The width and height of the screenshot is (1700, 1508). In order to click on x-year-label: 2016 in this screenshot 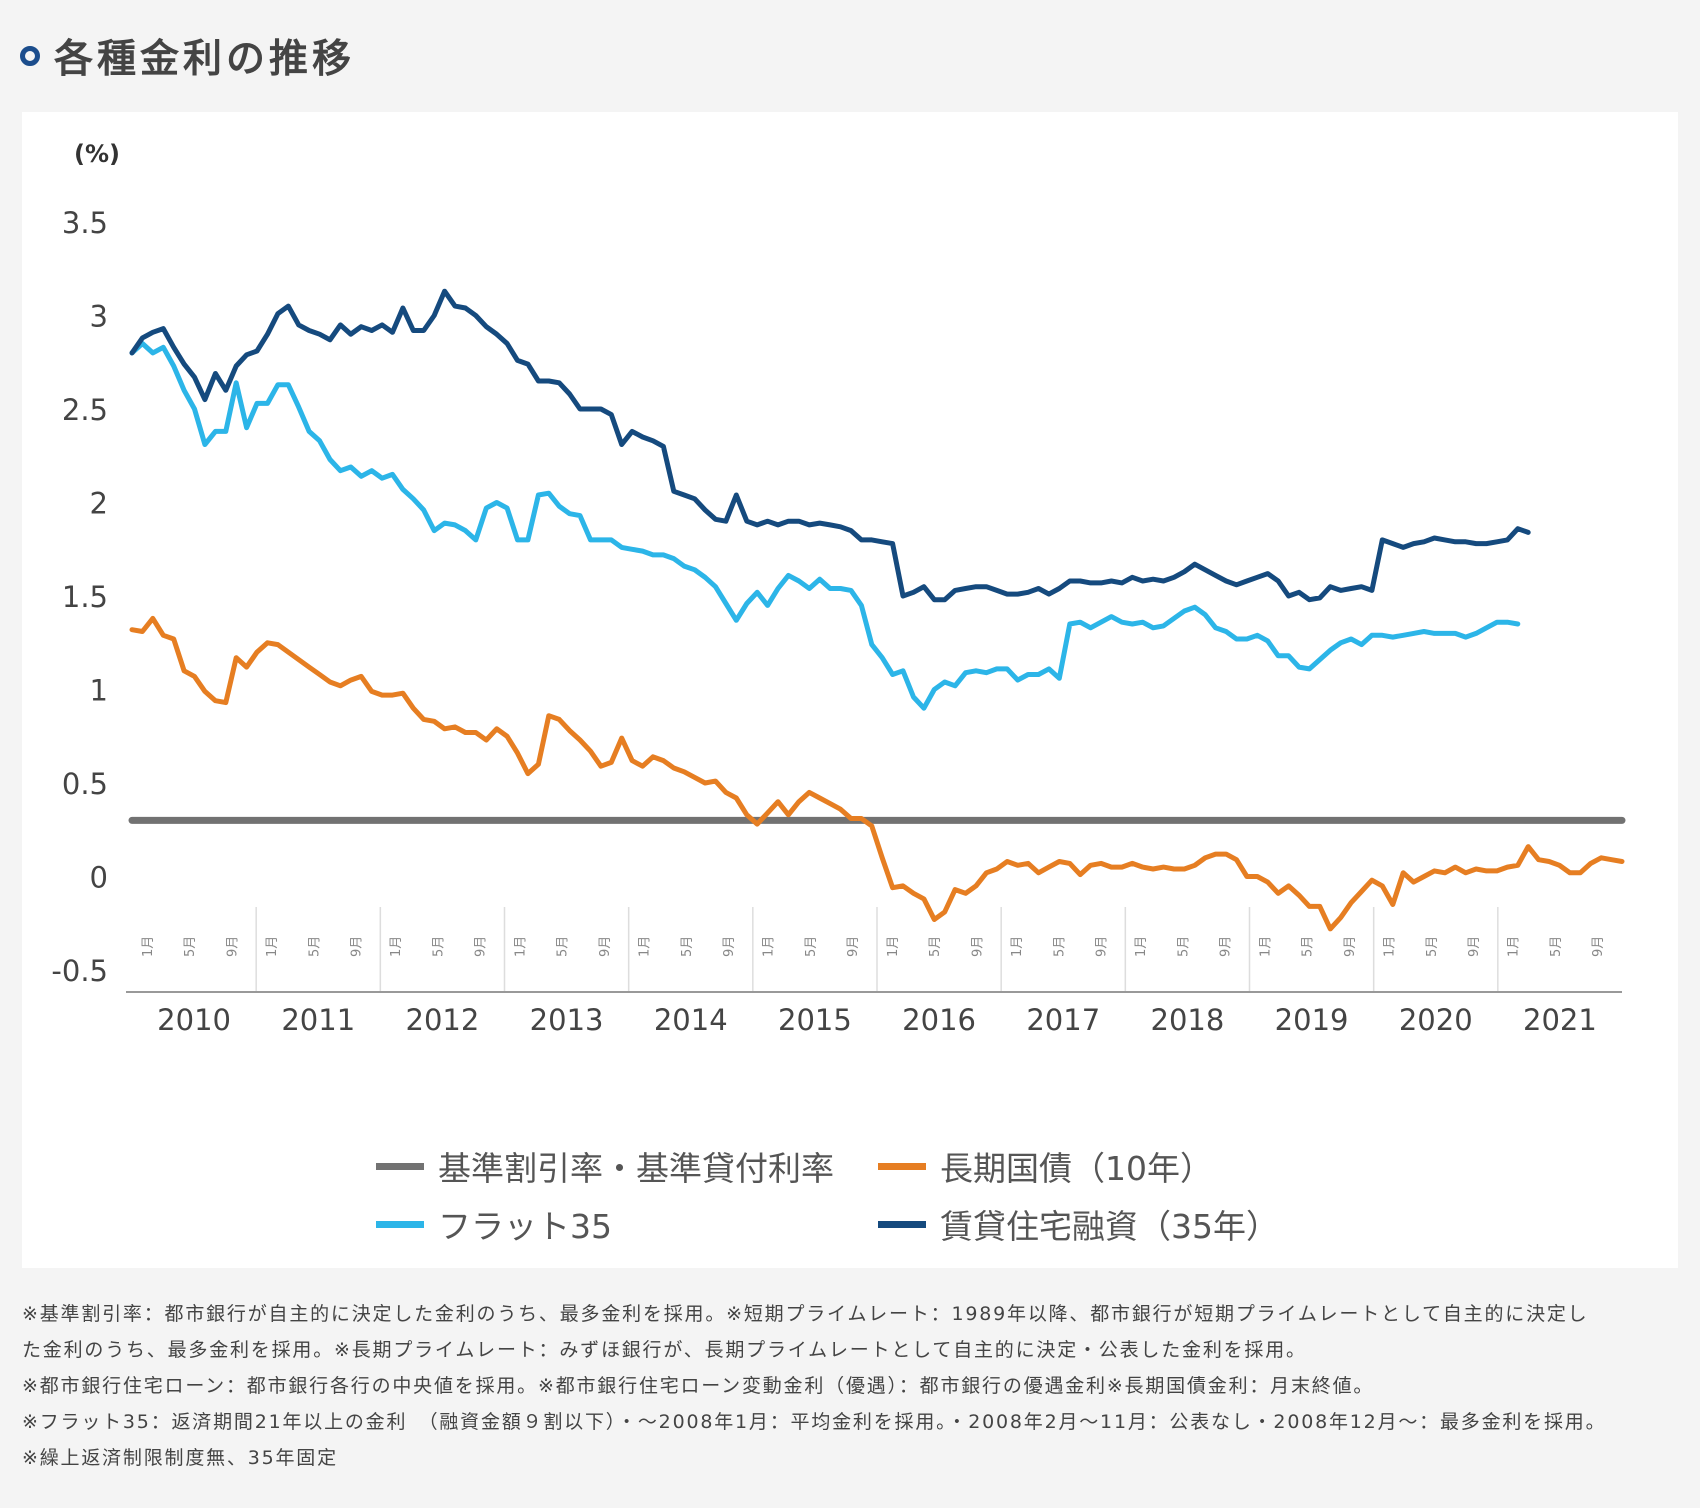, I will do `click(939, 1020)`.